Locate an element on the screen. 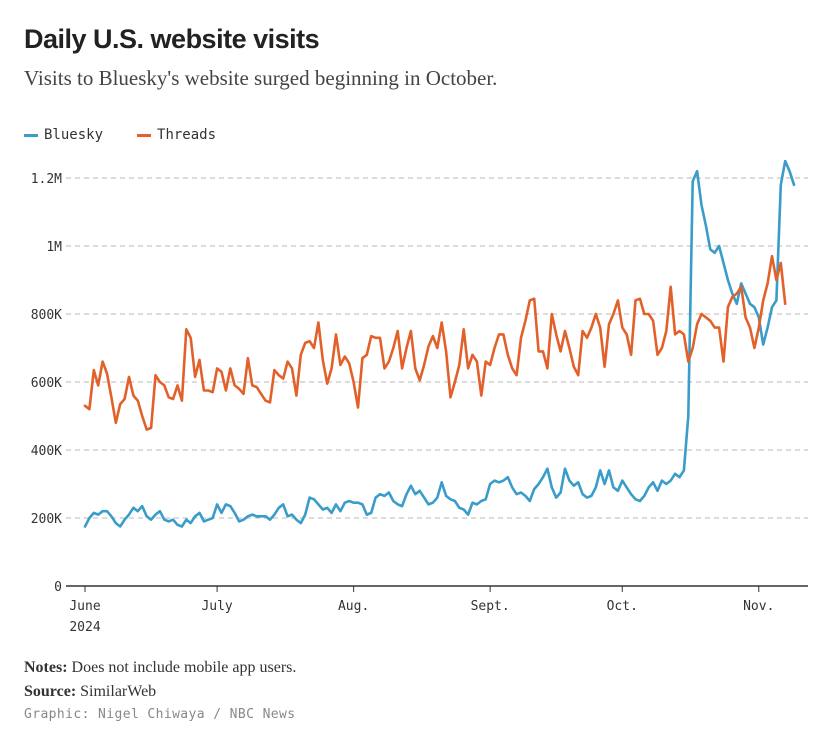 The width and height of the screenshot is (834, 748). legend-item-bluesky: Bluesky is located at coordinates (63, 135).